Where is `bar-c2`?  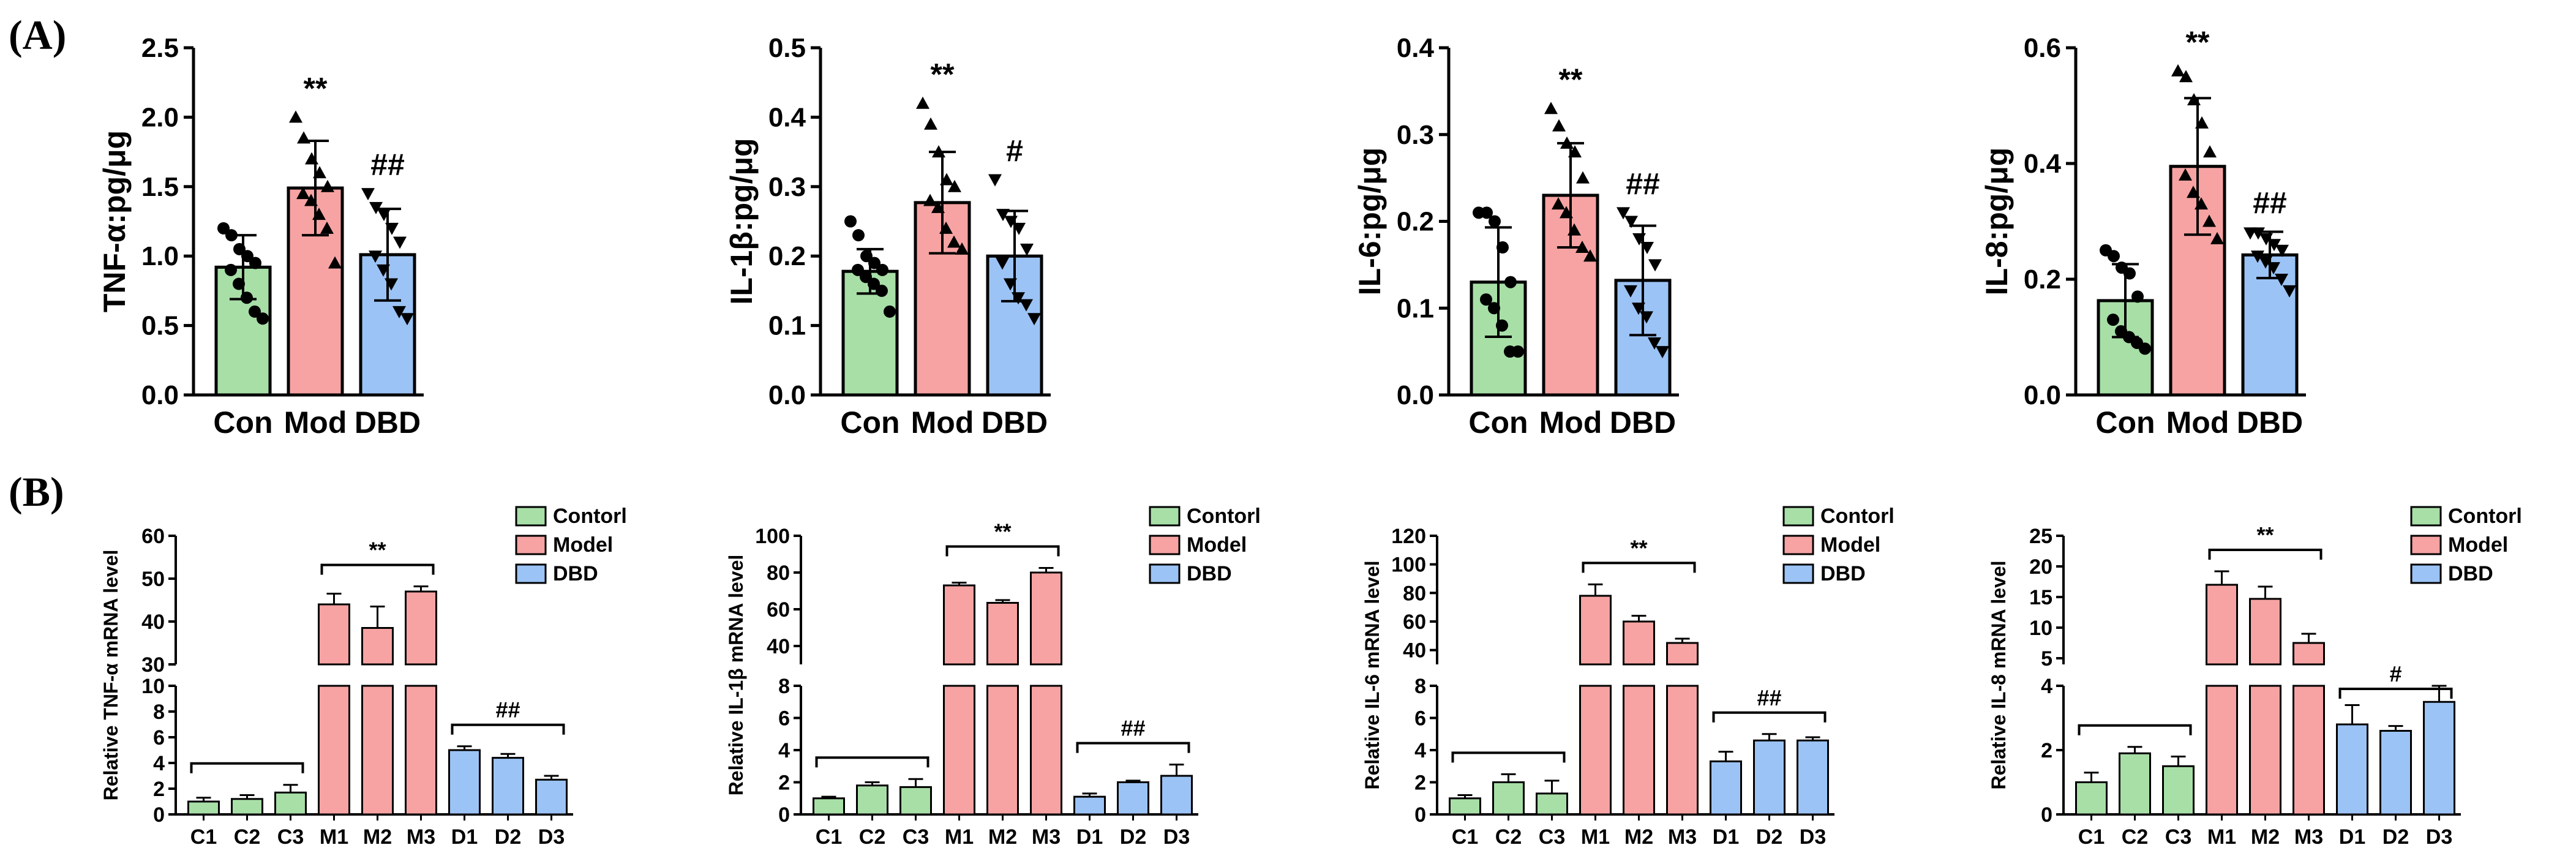 bar-c2 is located at coordinates (1508, 798).